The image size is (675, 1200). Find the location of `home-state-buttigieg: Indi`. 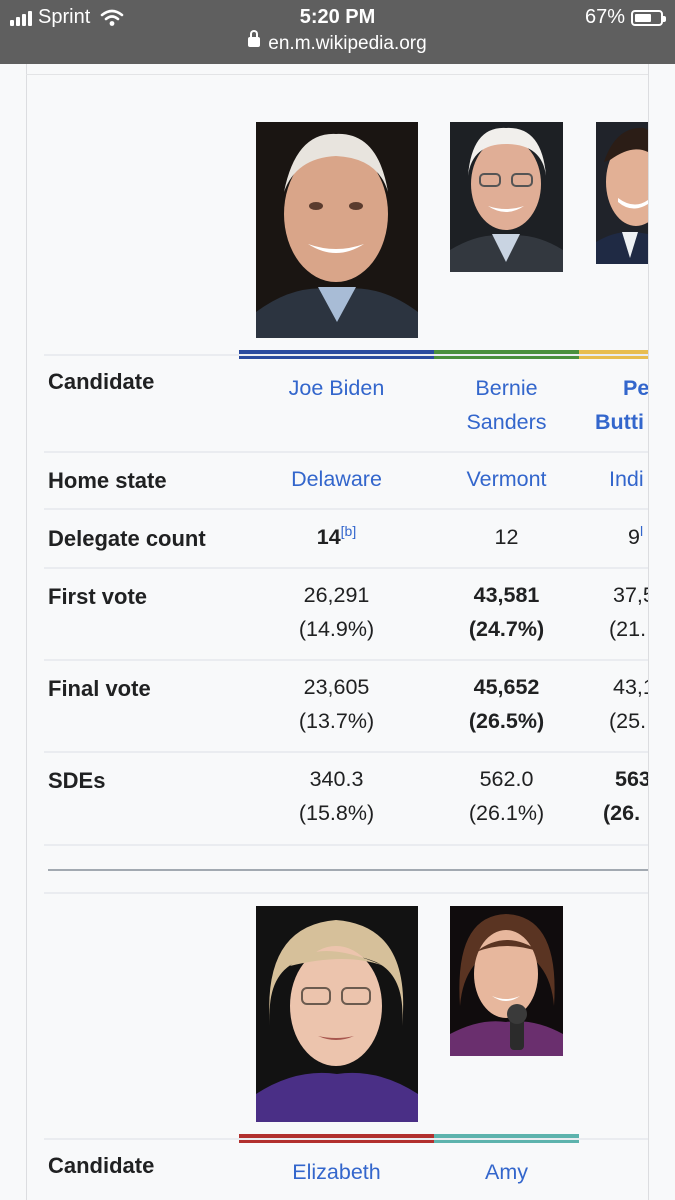

home-state-buttigieg: Indi is located at coordinates (626, 479).